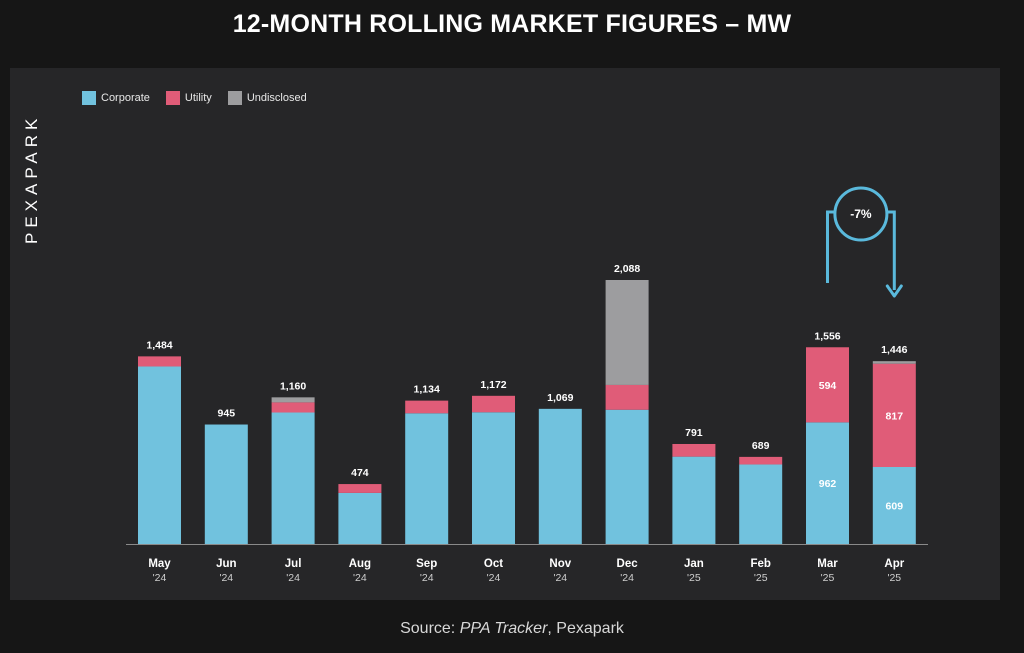 The height and width of the screenshot is (653, 1024). I want to click on x-tick-year-may: '24, so click(160, 578).